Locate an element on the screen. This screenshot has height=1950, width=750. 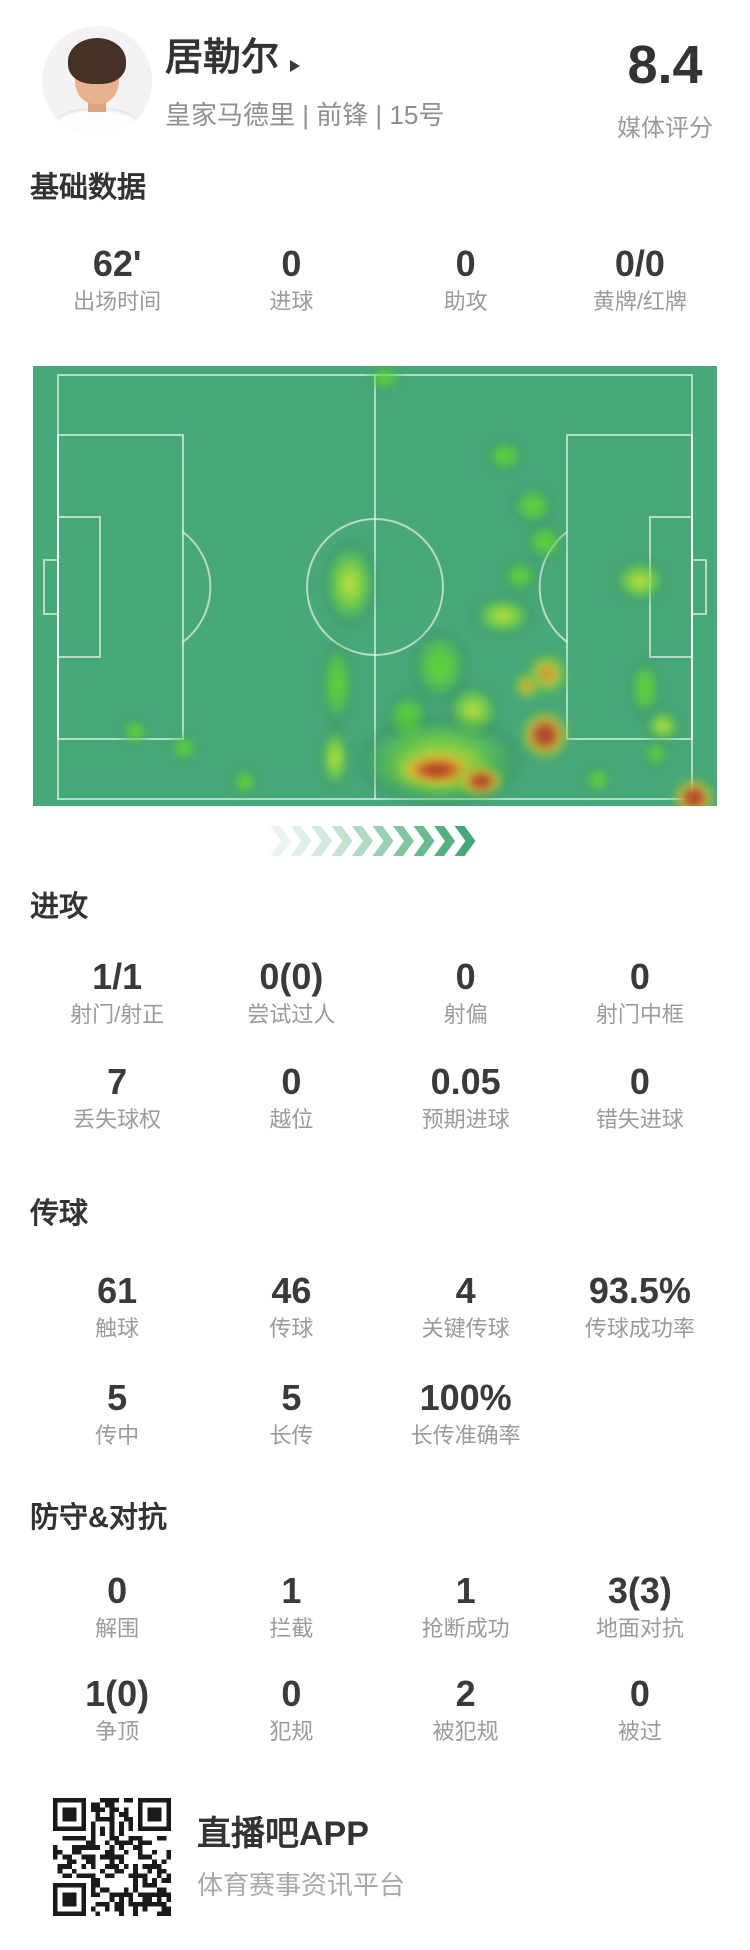
attack-stats-row-2: 7 丢失球权 0 越位 0.05 预期进球 0 错失进球 is located at coordinates (378, 1098).